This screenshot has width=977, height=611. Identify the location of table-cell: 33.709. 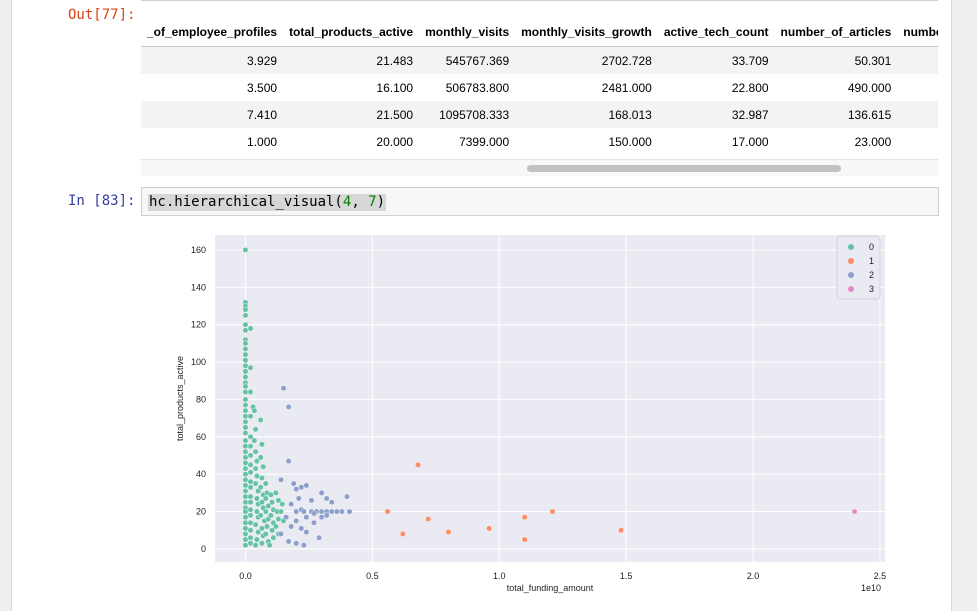
(716, 60).